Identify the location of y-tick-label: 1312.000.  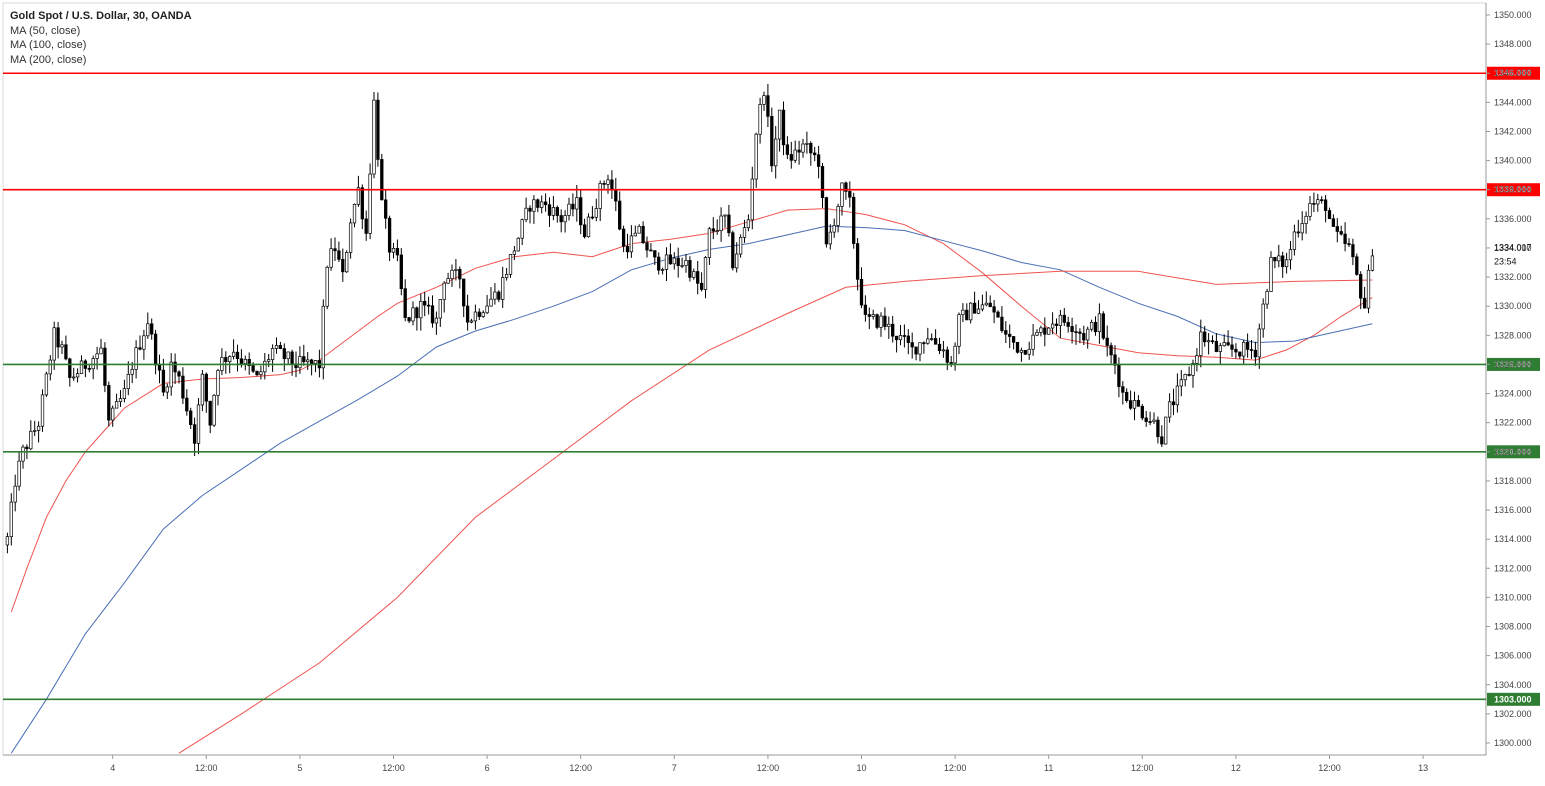
(1513, 568).